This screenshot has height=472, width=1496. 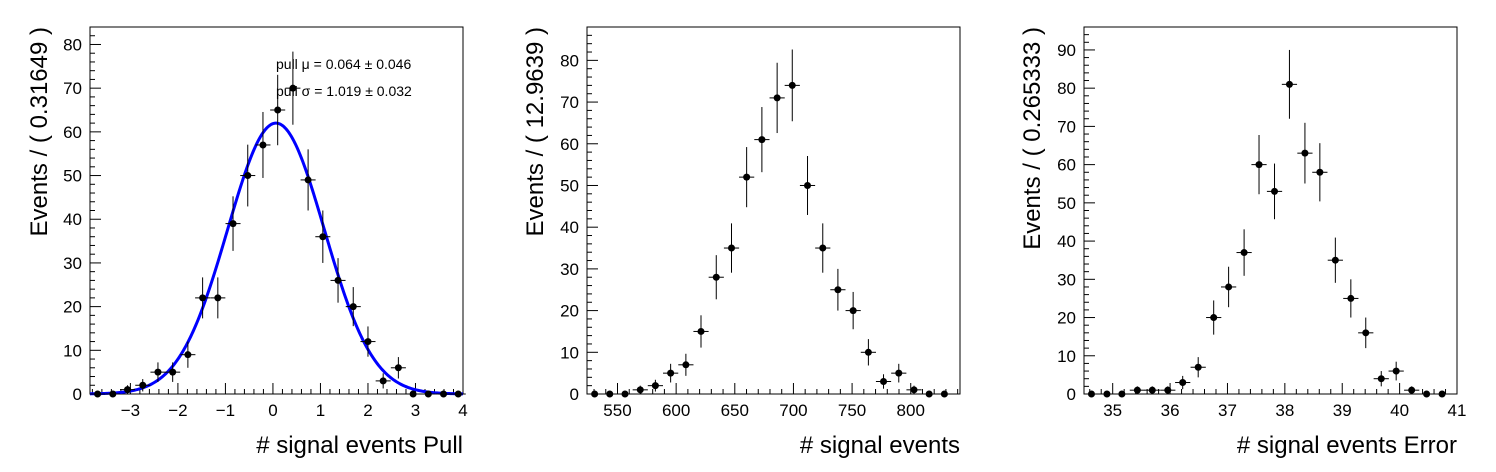 What do you see at coordinates (1284, 410) in the screenshot?
I see `x-tick-label: 38` at bounding box center [1284, 410].